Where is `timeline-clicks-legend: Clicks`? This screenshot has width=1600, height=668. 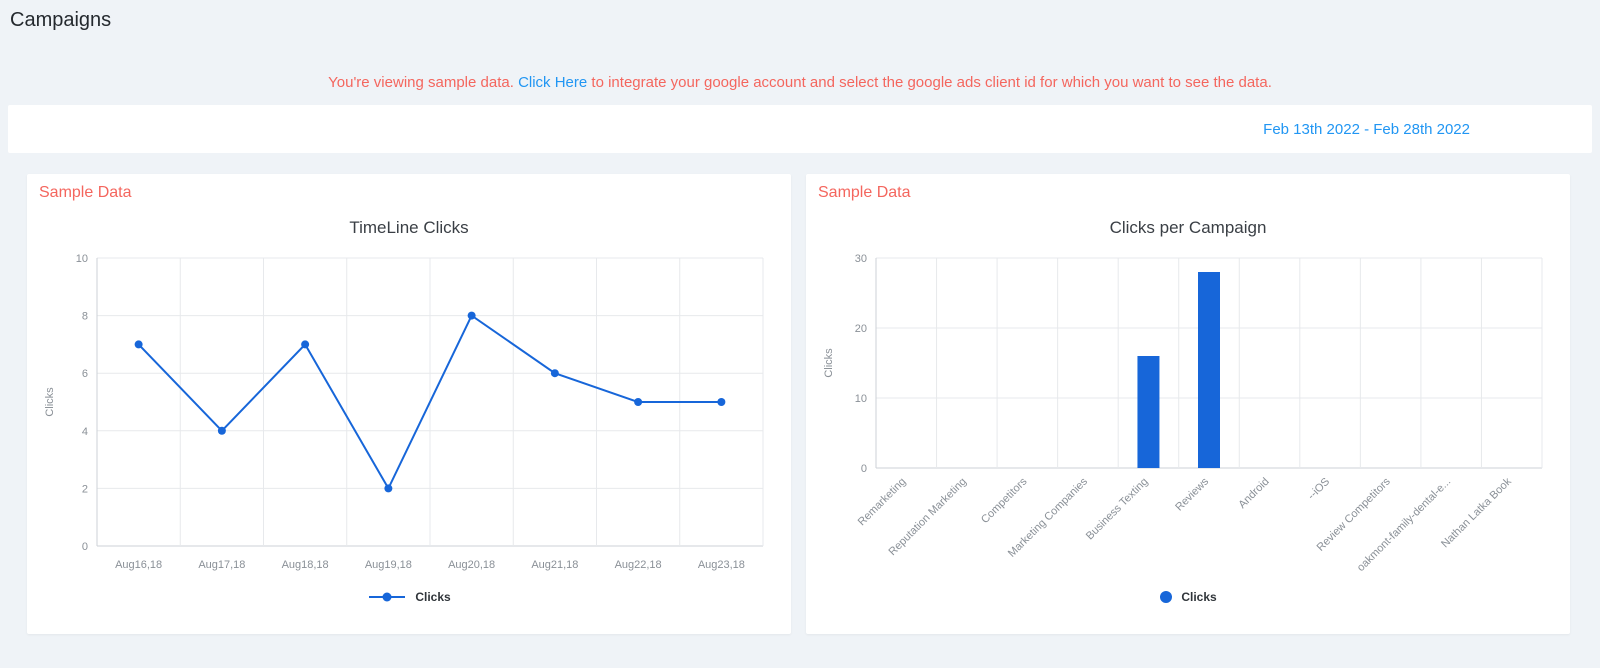
timeline-clicks-legend: Clicks is located at coordinates (409, 597).